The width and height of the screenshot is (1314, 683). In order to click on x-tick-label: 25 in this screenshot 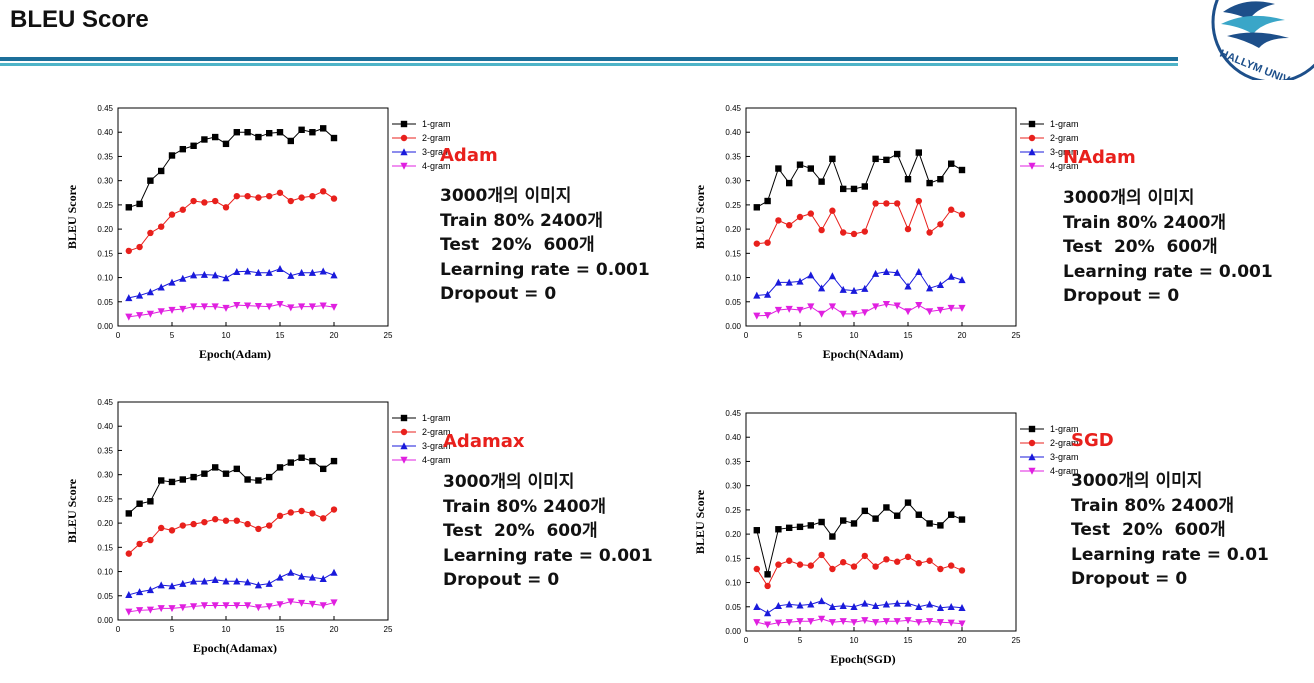, I will do `click(1016, 335)`.